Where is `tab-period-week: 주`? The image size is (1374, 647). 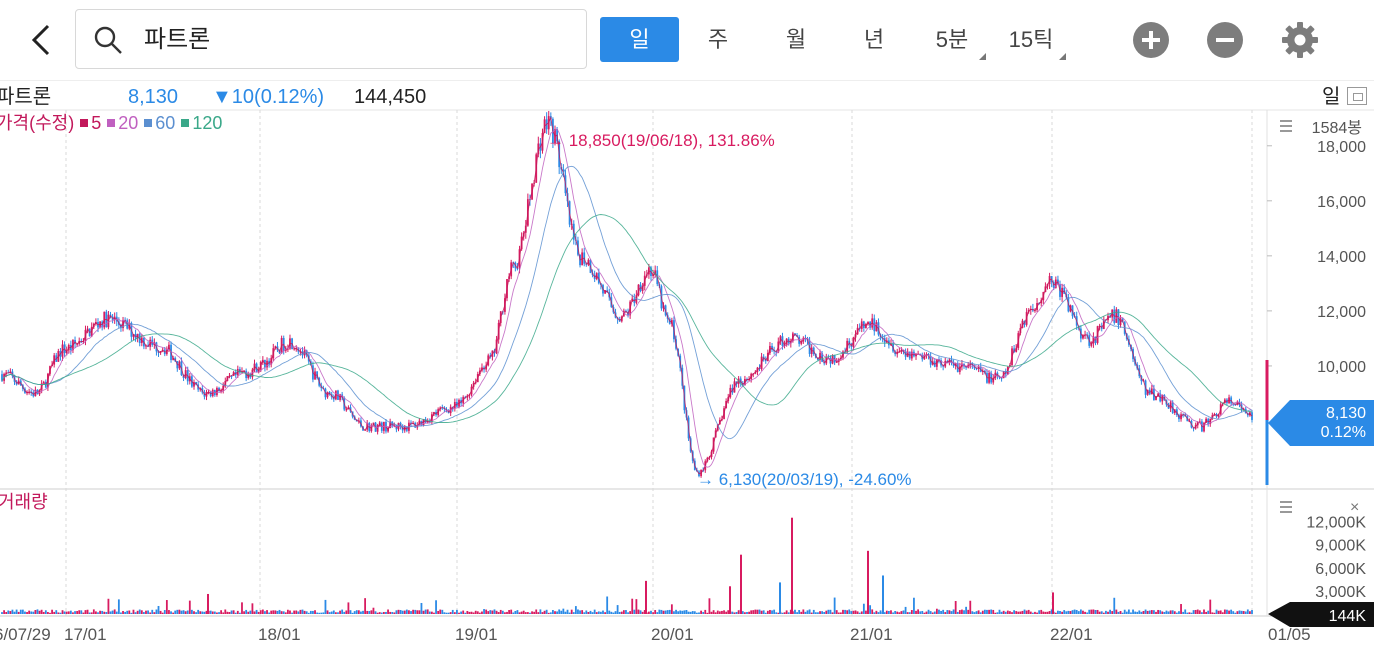
tab-period-week: 주 is located at coordinates (718, 39).